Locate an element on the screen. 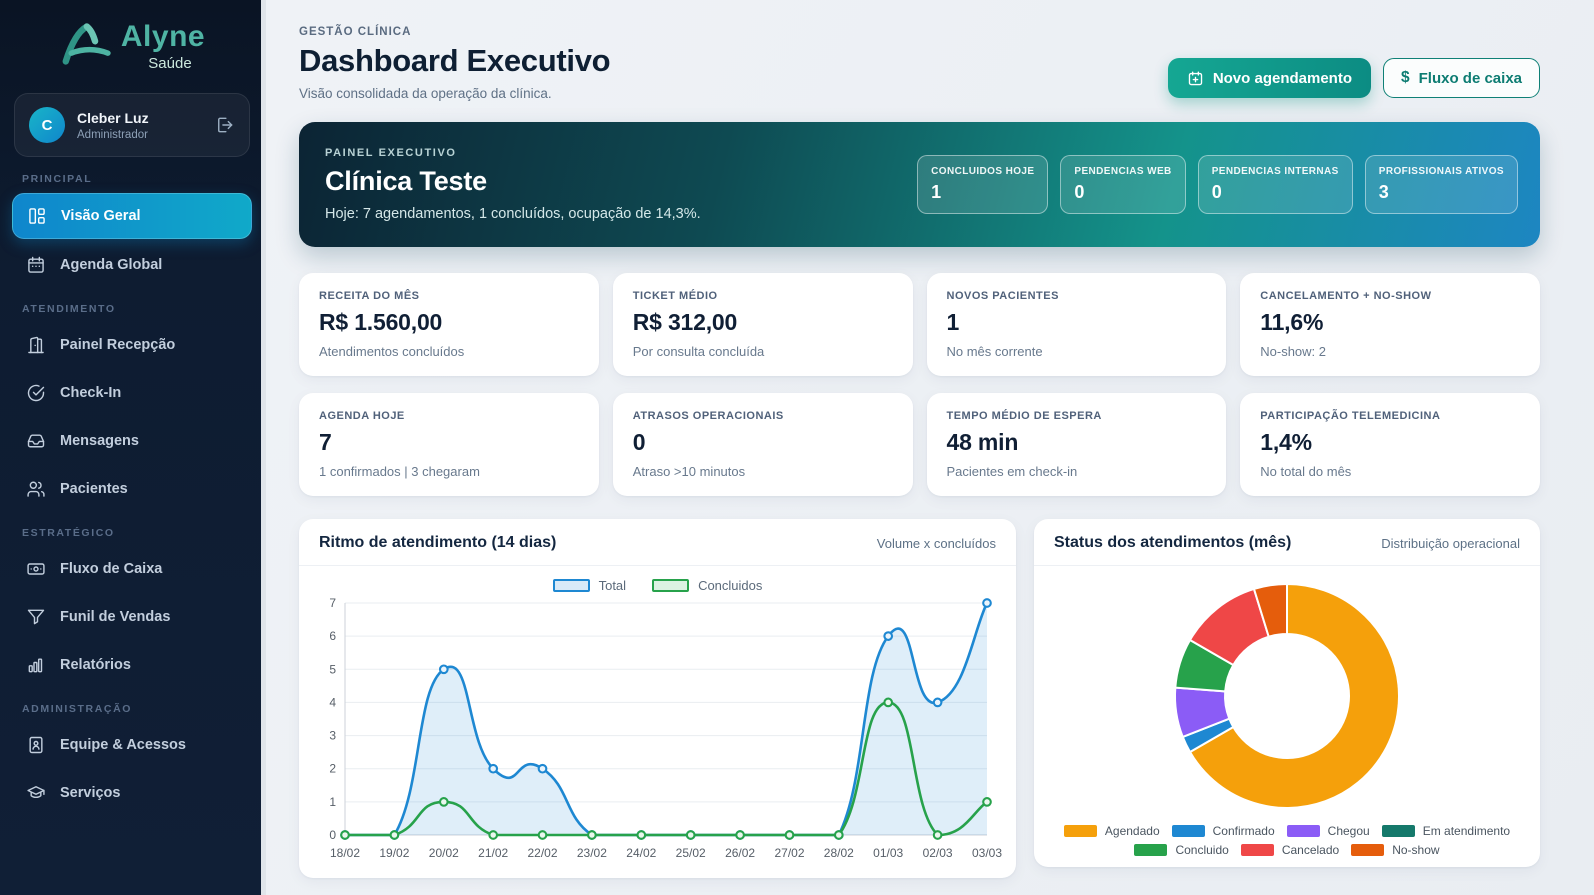 The image size is (1594, 895). fluxo-de-caixa-button: $ Fluxo de caixa is located at coordinates (1461, 78).